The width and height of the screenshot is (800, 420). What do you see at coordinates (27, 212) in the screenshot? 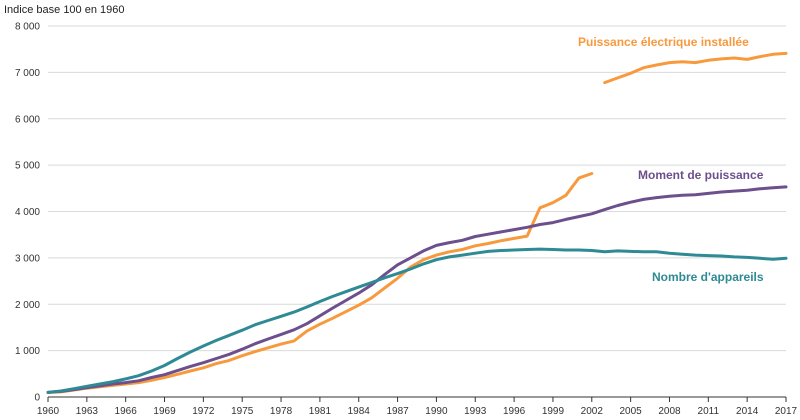
I see `y-tick-label: 4 000` at bounding box center [27, 212].